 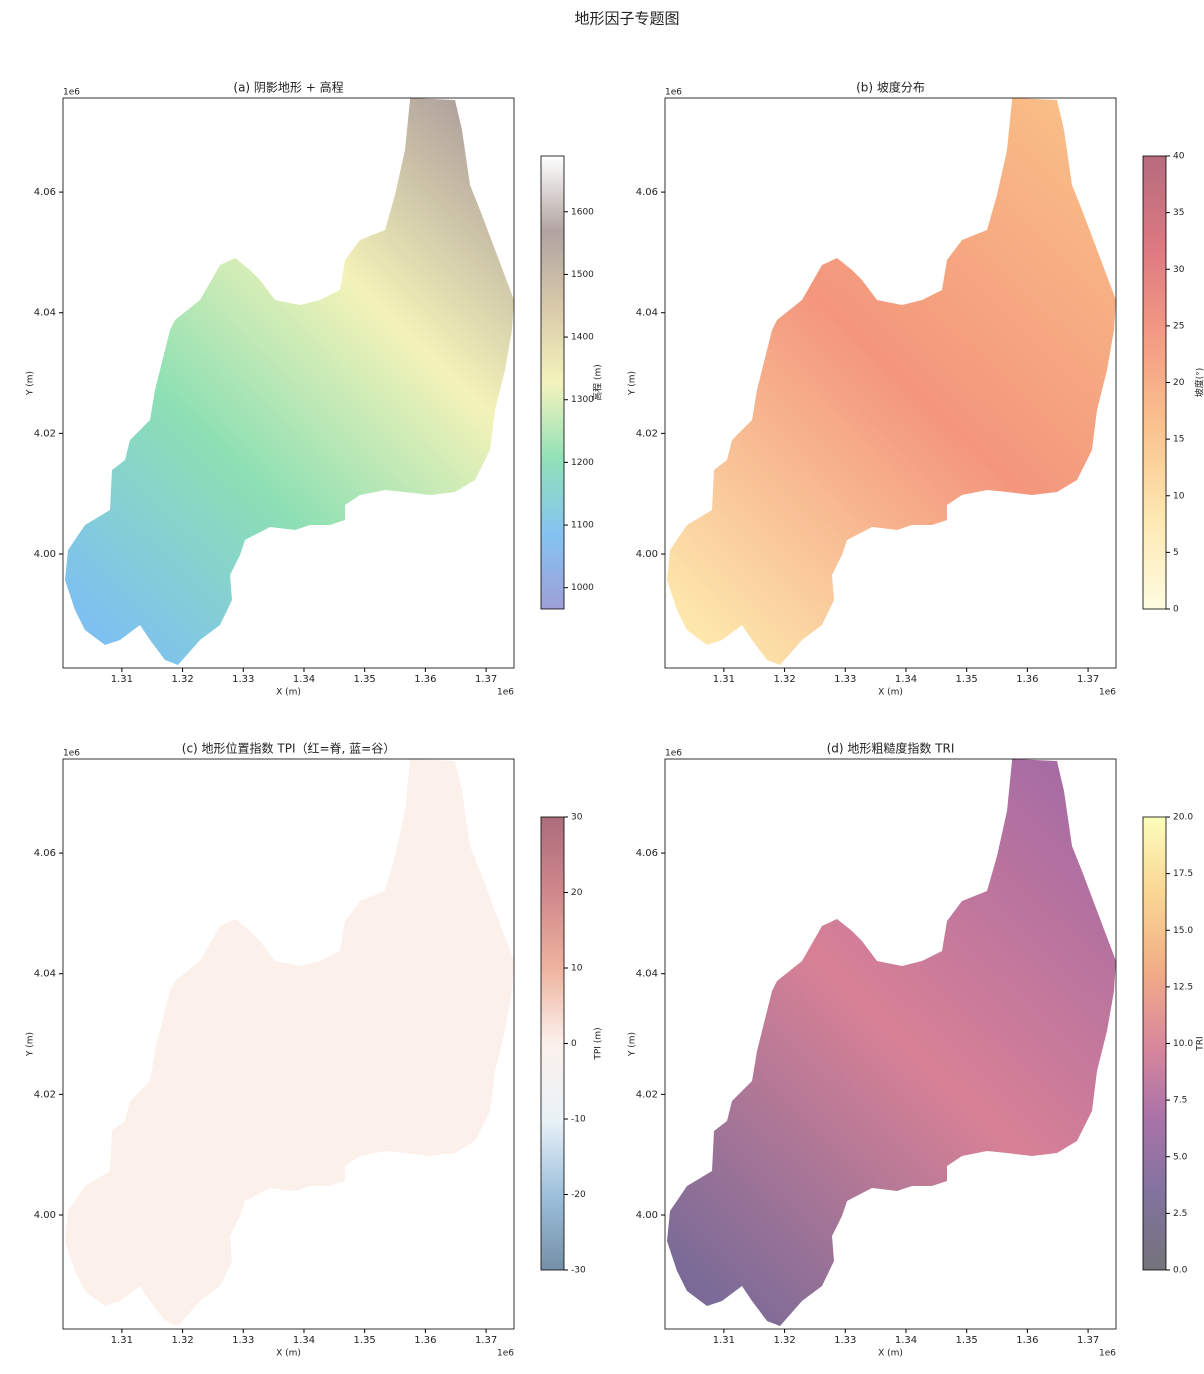 I want to click on panel-title: (c) 地形位置指数 TPI（红=脊, 蓝=谷）, so click(x=288, y=748).